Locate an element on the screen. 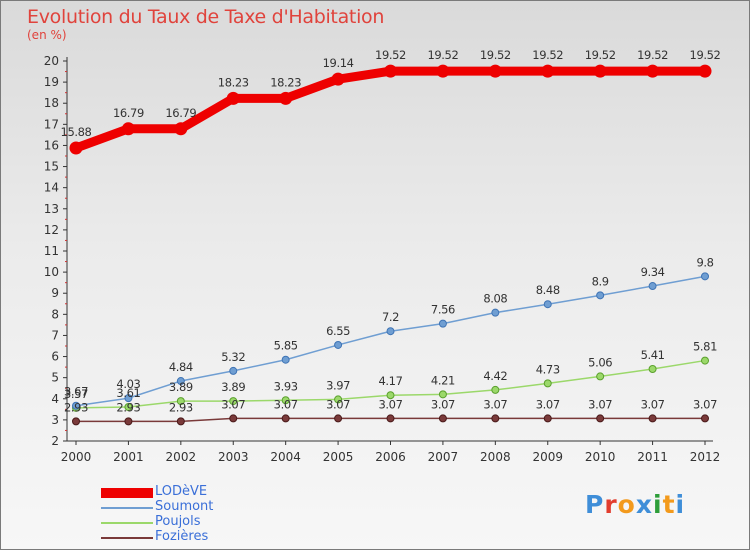  y-tick-label: 20 is located at coordinates (51, 61).